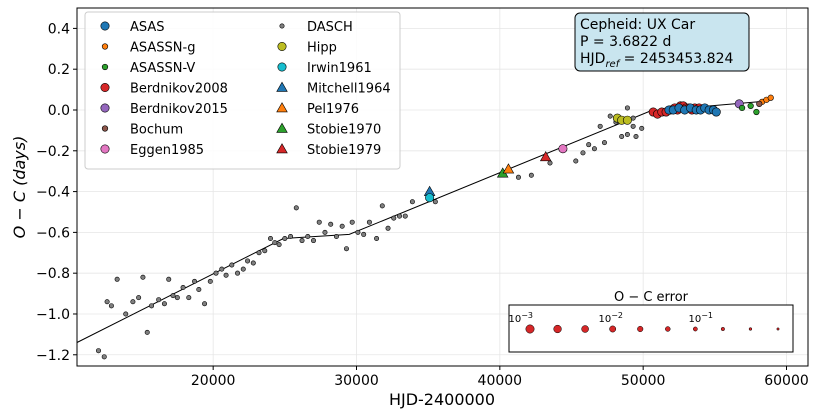  Describe the element at coordinates (344, 130) in the screenshot. I see `legend-label-stobie1970: Stobie1970` at that location.